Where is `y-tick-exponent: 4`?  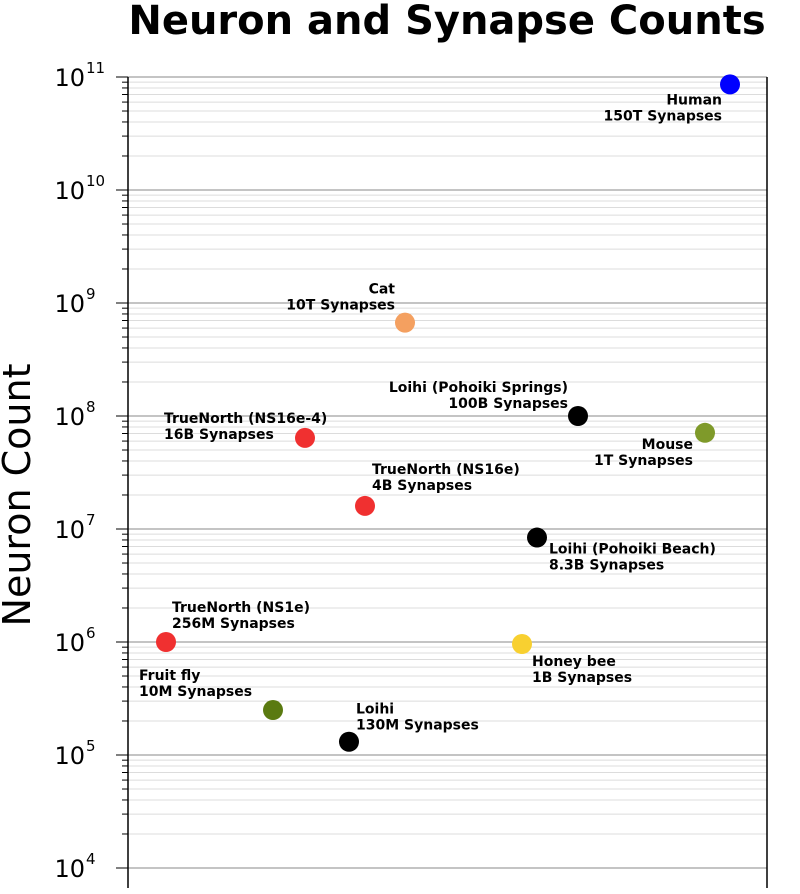 y-tick-exponent: 4 is located at coordinates (91, 859).